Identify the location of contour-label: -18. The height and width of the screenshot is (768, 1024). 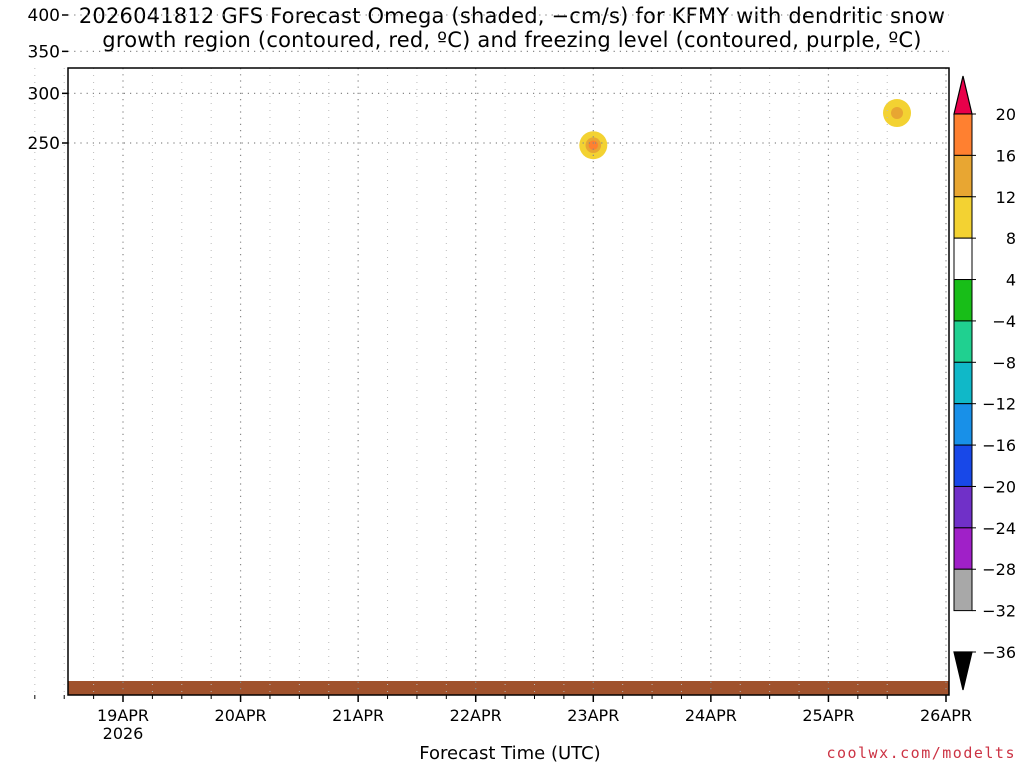
(300, 1).